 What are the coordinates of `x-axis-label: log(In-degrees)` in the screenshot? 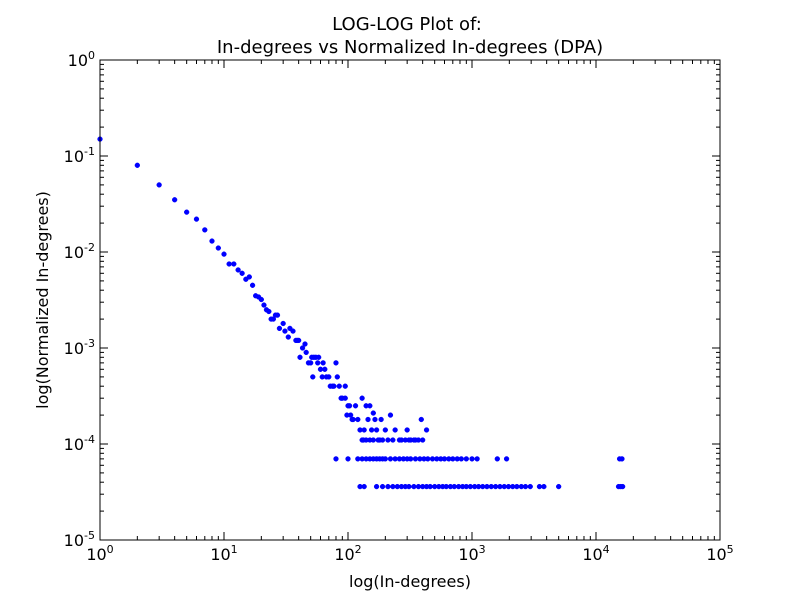 It's located at (410, 581).